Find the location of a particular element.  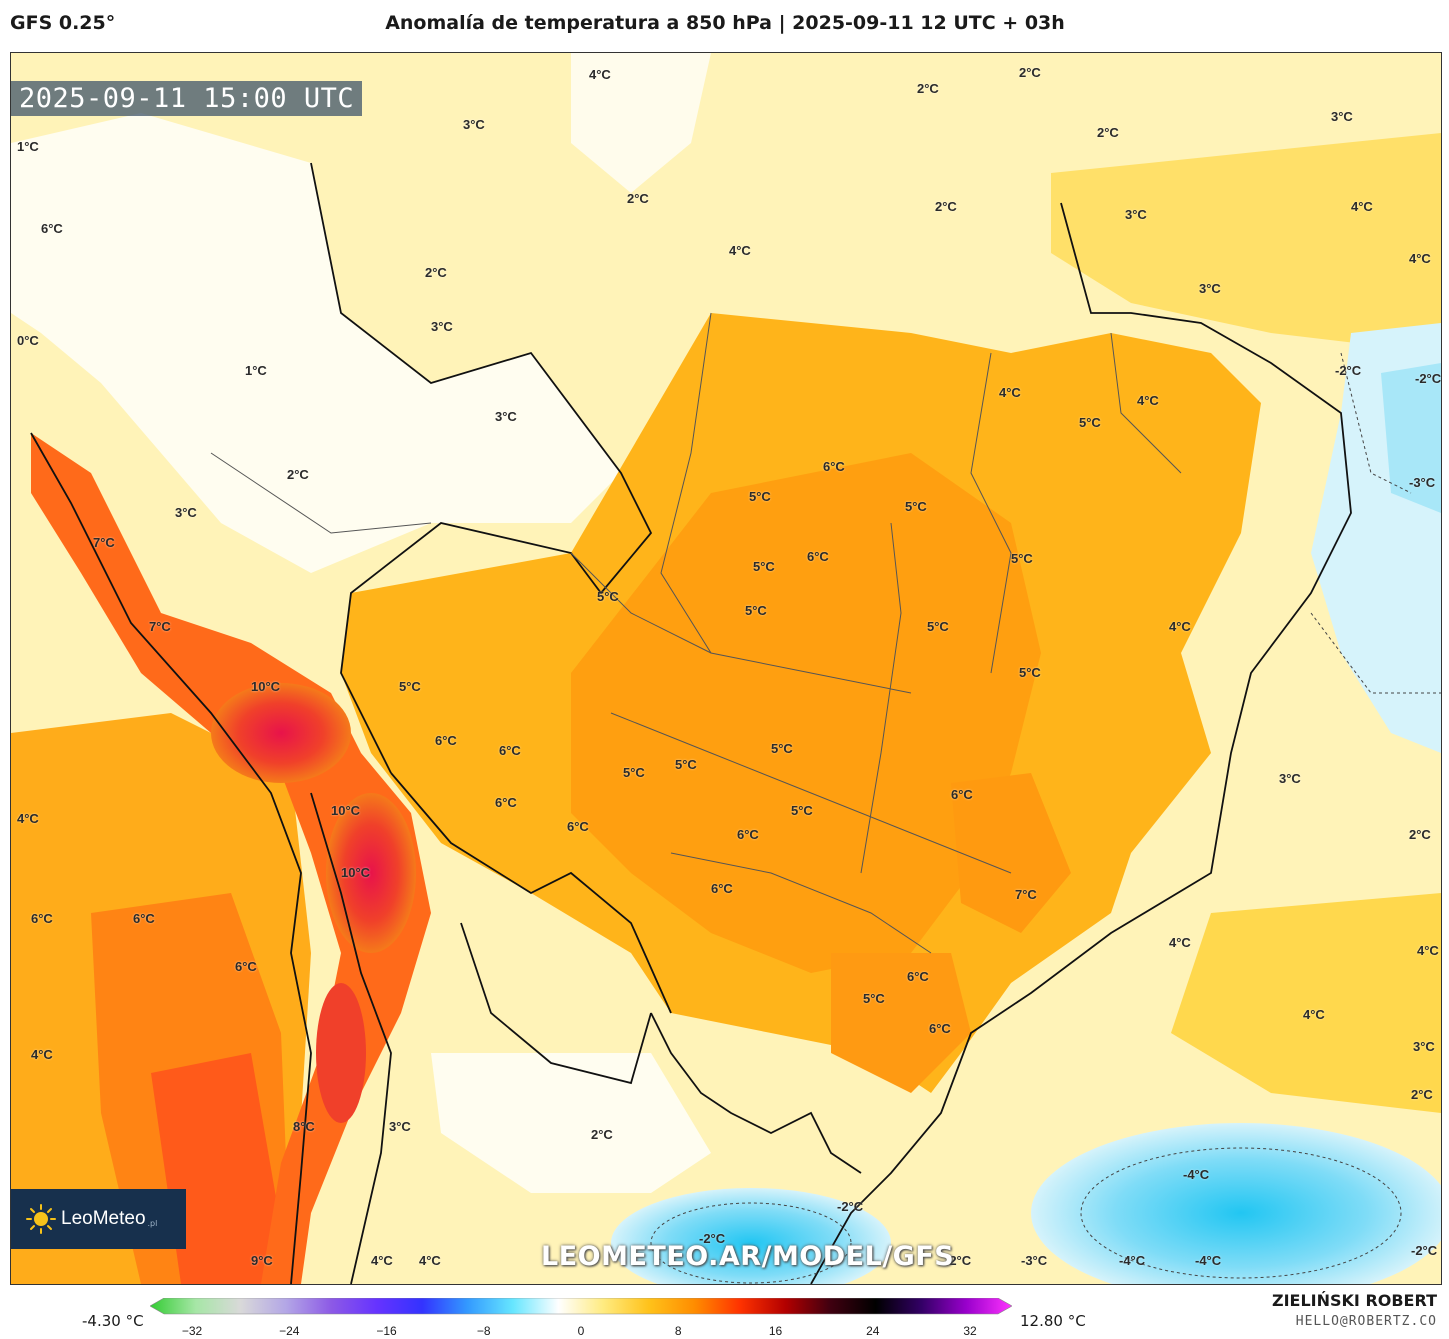

logo-brand: LeoMeteo is located at coordinates (103, 1218).